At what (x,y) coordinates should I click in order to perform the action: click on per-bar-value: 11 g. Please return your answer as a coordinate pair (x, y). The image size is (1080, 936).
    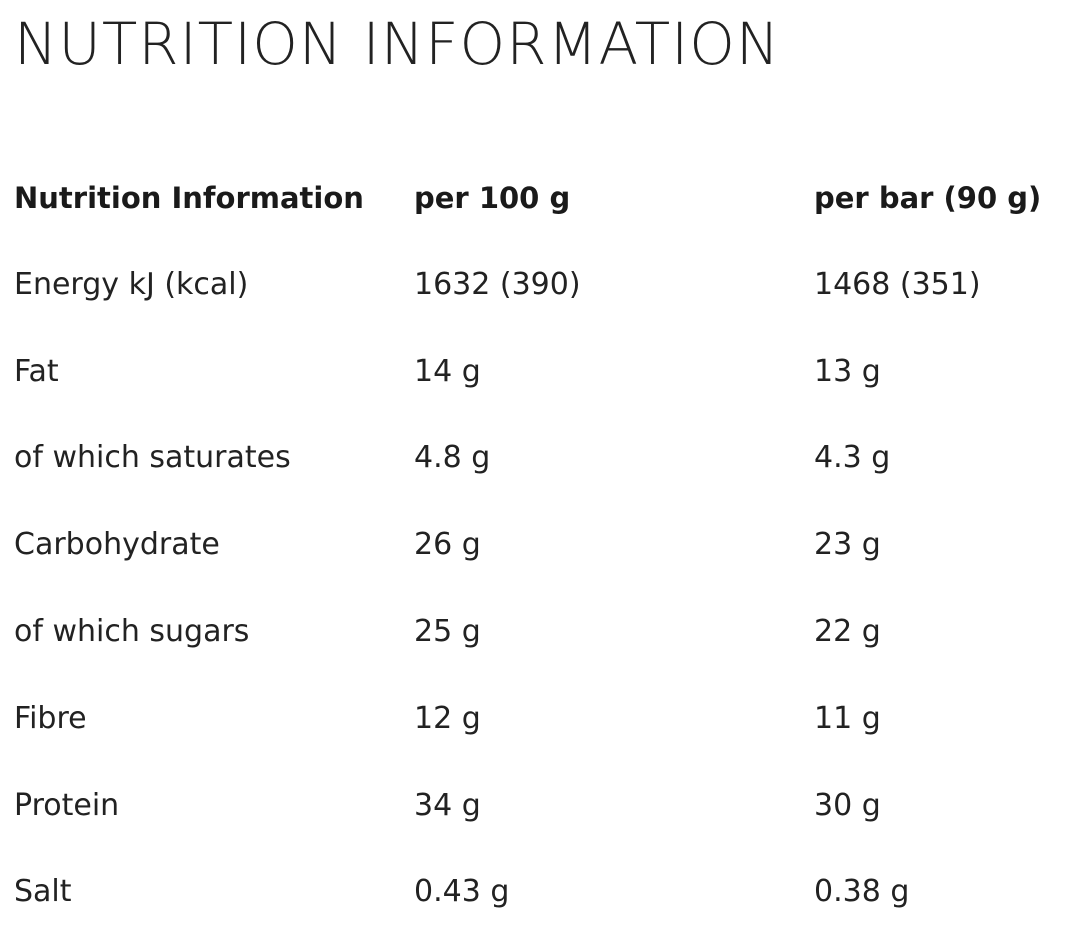
    Looking at the image, I should click on (847, 718).